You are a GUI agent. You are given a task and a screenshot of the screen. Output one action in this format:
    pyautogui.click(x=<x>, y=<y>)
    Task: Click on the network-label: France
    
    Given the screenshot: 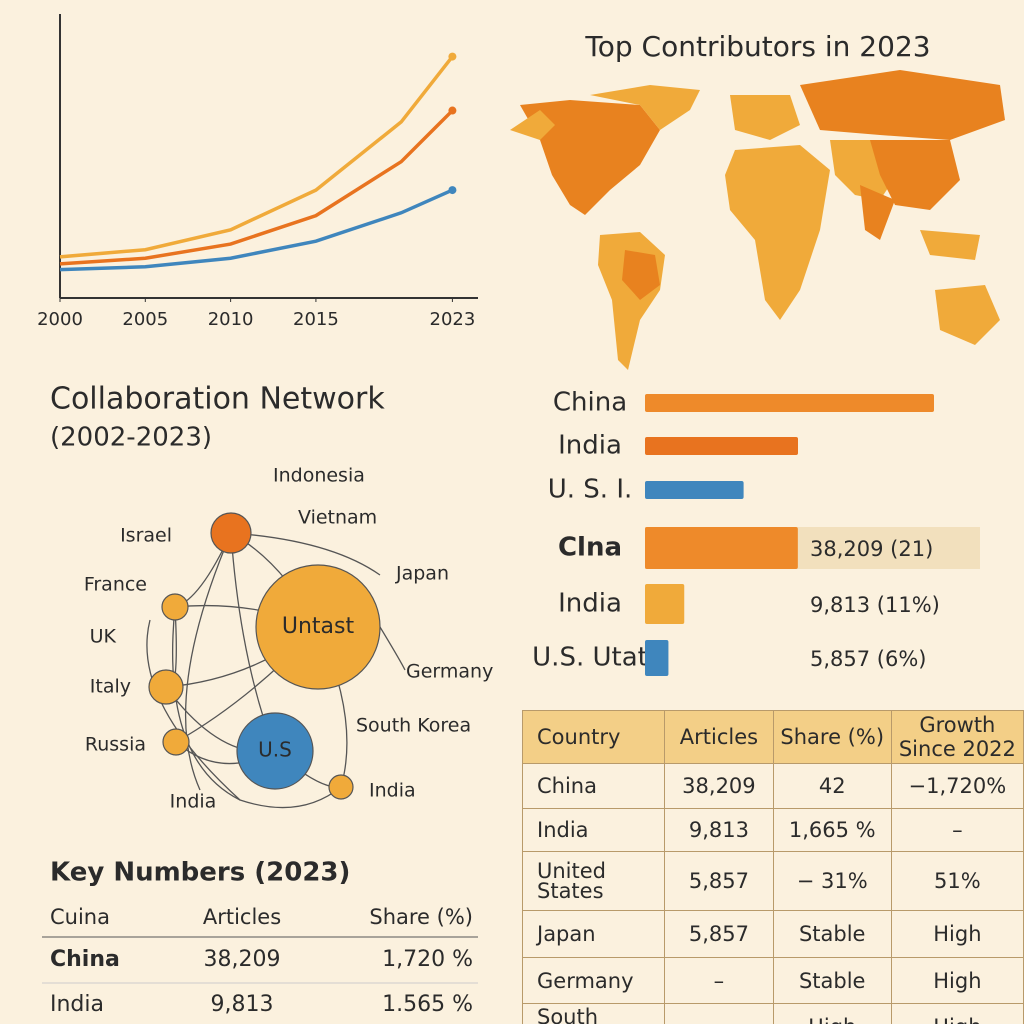 What is the action you would take?
    pyautogui.click(x=115, y=585)
    